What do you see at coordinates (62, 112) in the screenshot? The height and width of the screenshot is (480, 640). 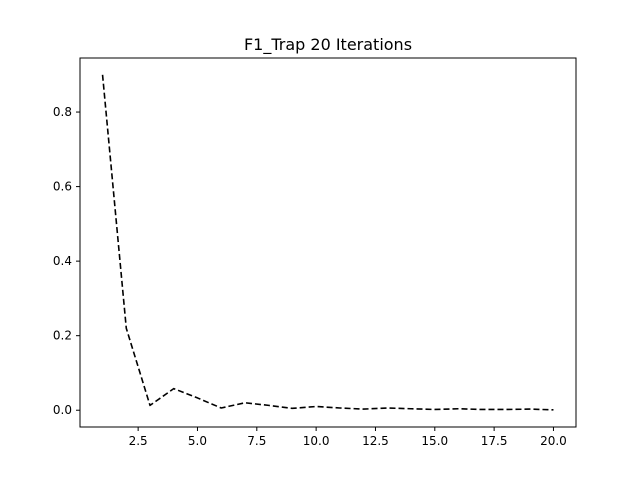 I see `y-tick-label: 0.8` at bounding box center [62, 112].